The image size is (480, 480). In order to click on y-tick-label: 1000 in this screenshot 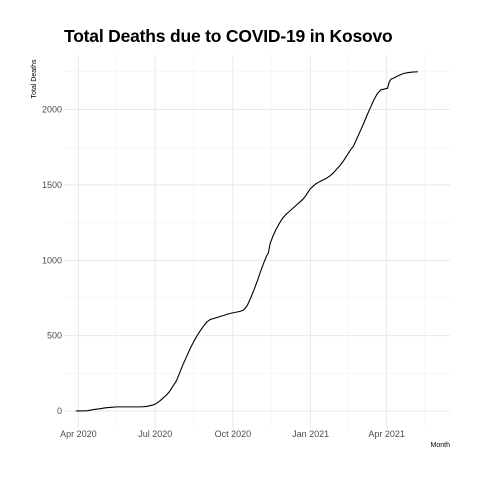, I will do `click(52, 260)`.